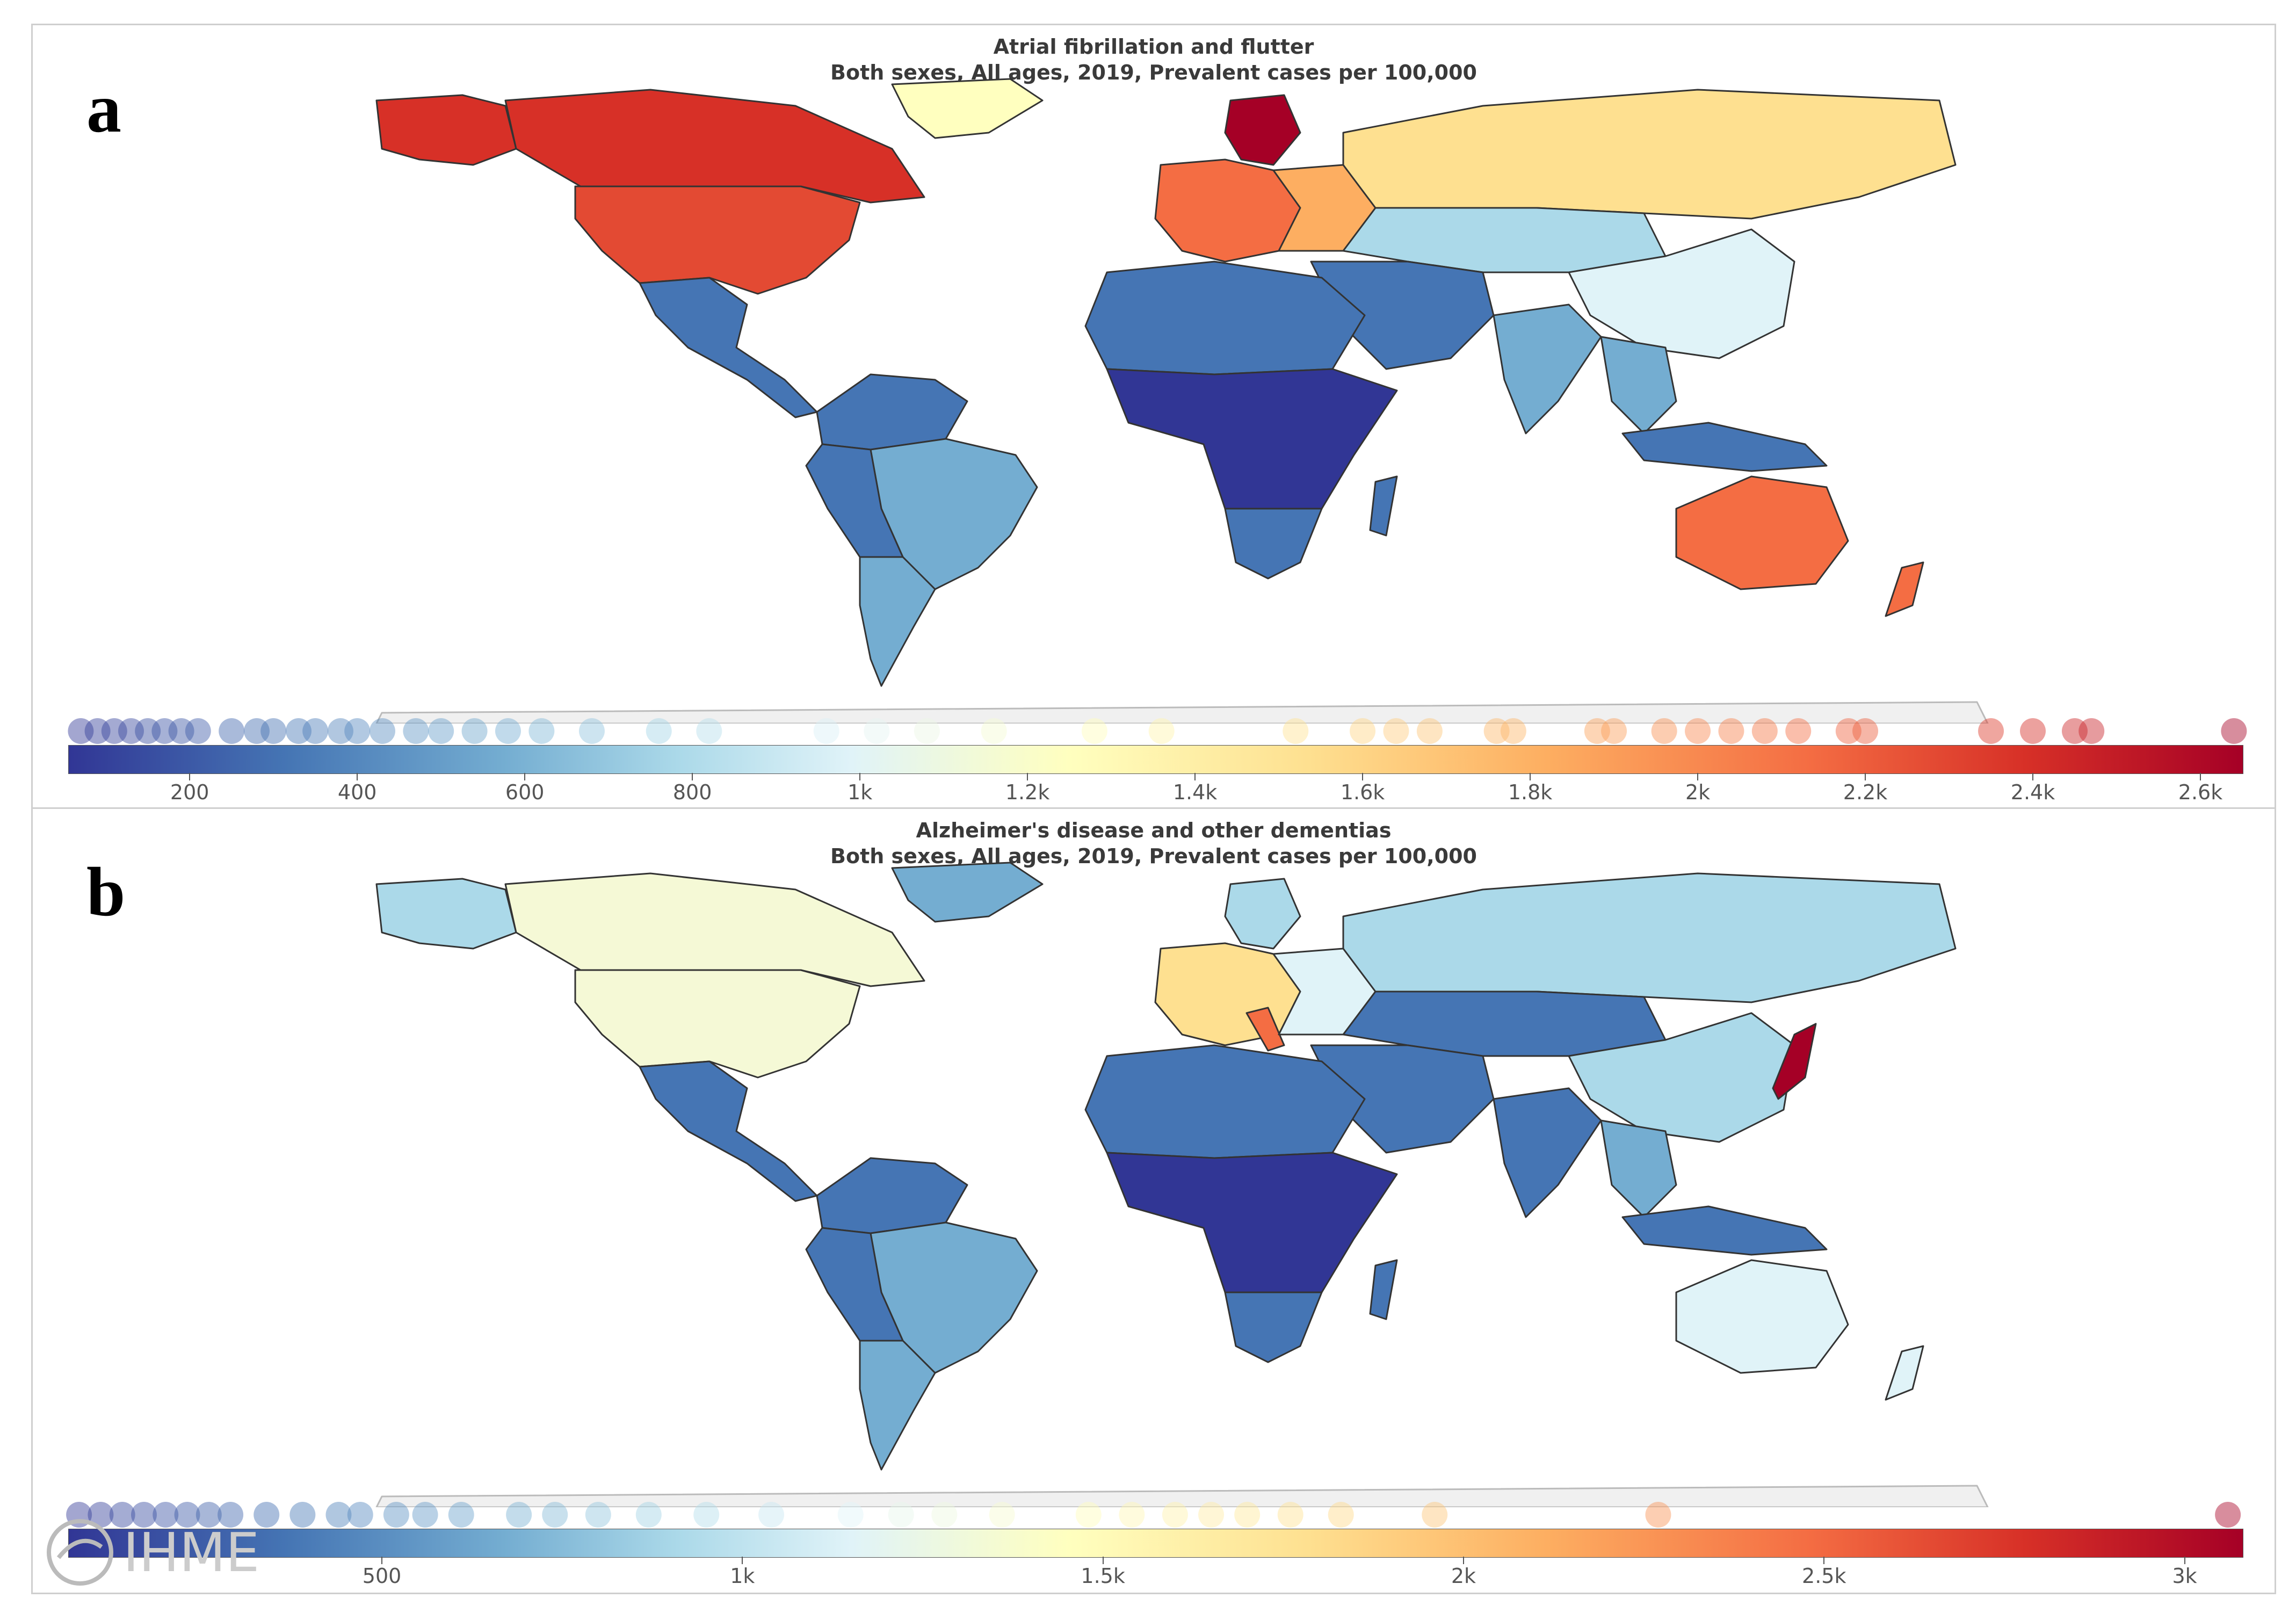 This screenshot has height=1620, width=2296. Describe the element at coordinates (1638, 1168) in the screenshot. I see `region-southeast-asia` at that location.